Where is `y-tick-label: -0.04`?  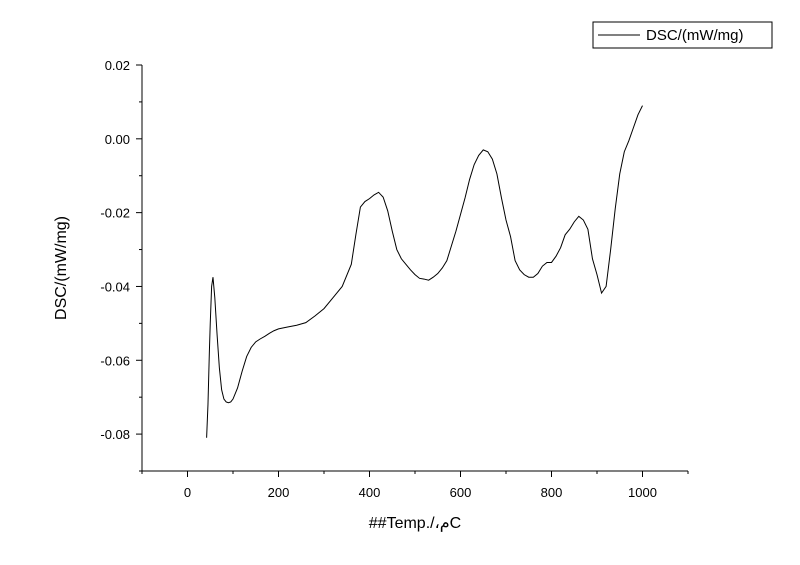 y-tick-label: -0.04 is located at coordinates (115, 286).